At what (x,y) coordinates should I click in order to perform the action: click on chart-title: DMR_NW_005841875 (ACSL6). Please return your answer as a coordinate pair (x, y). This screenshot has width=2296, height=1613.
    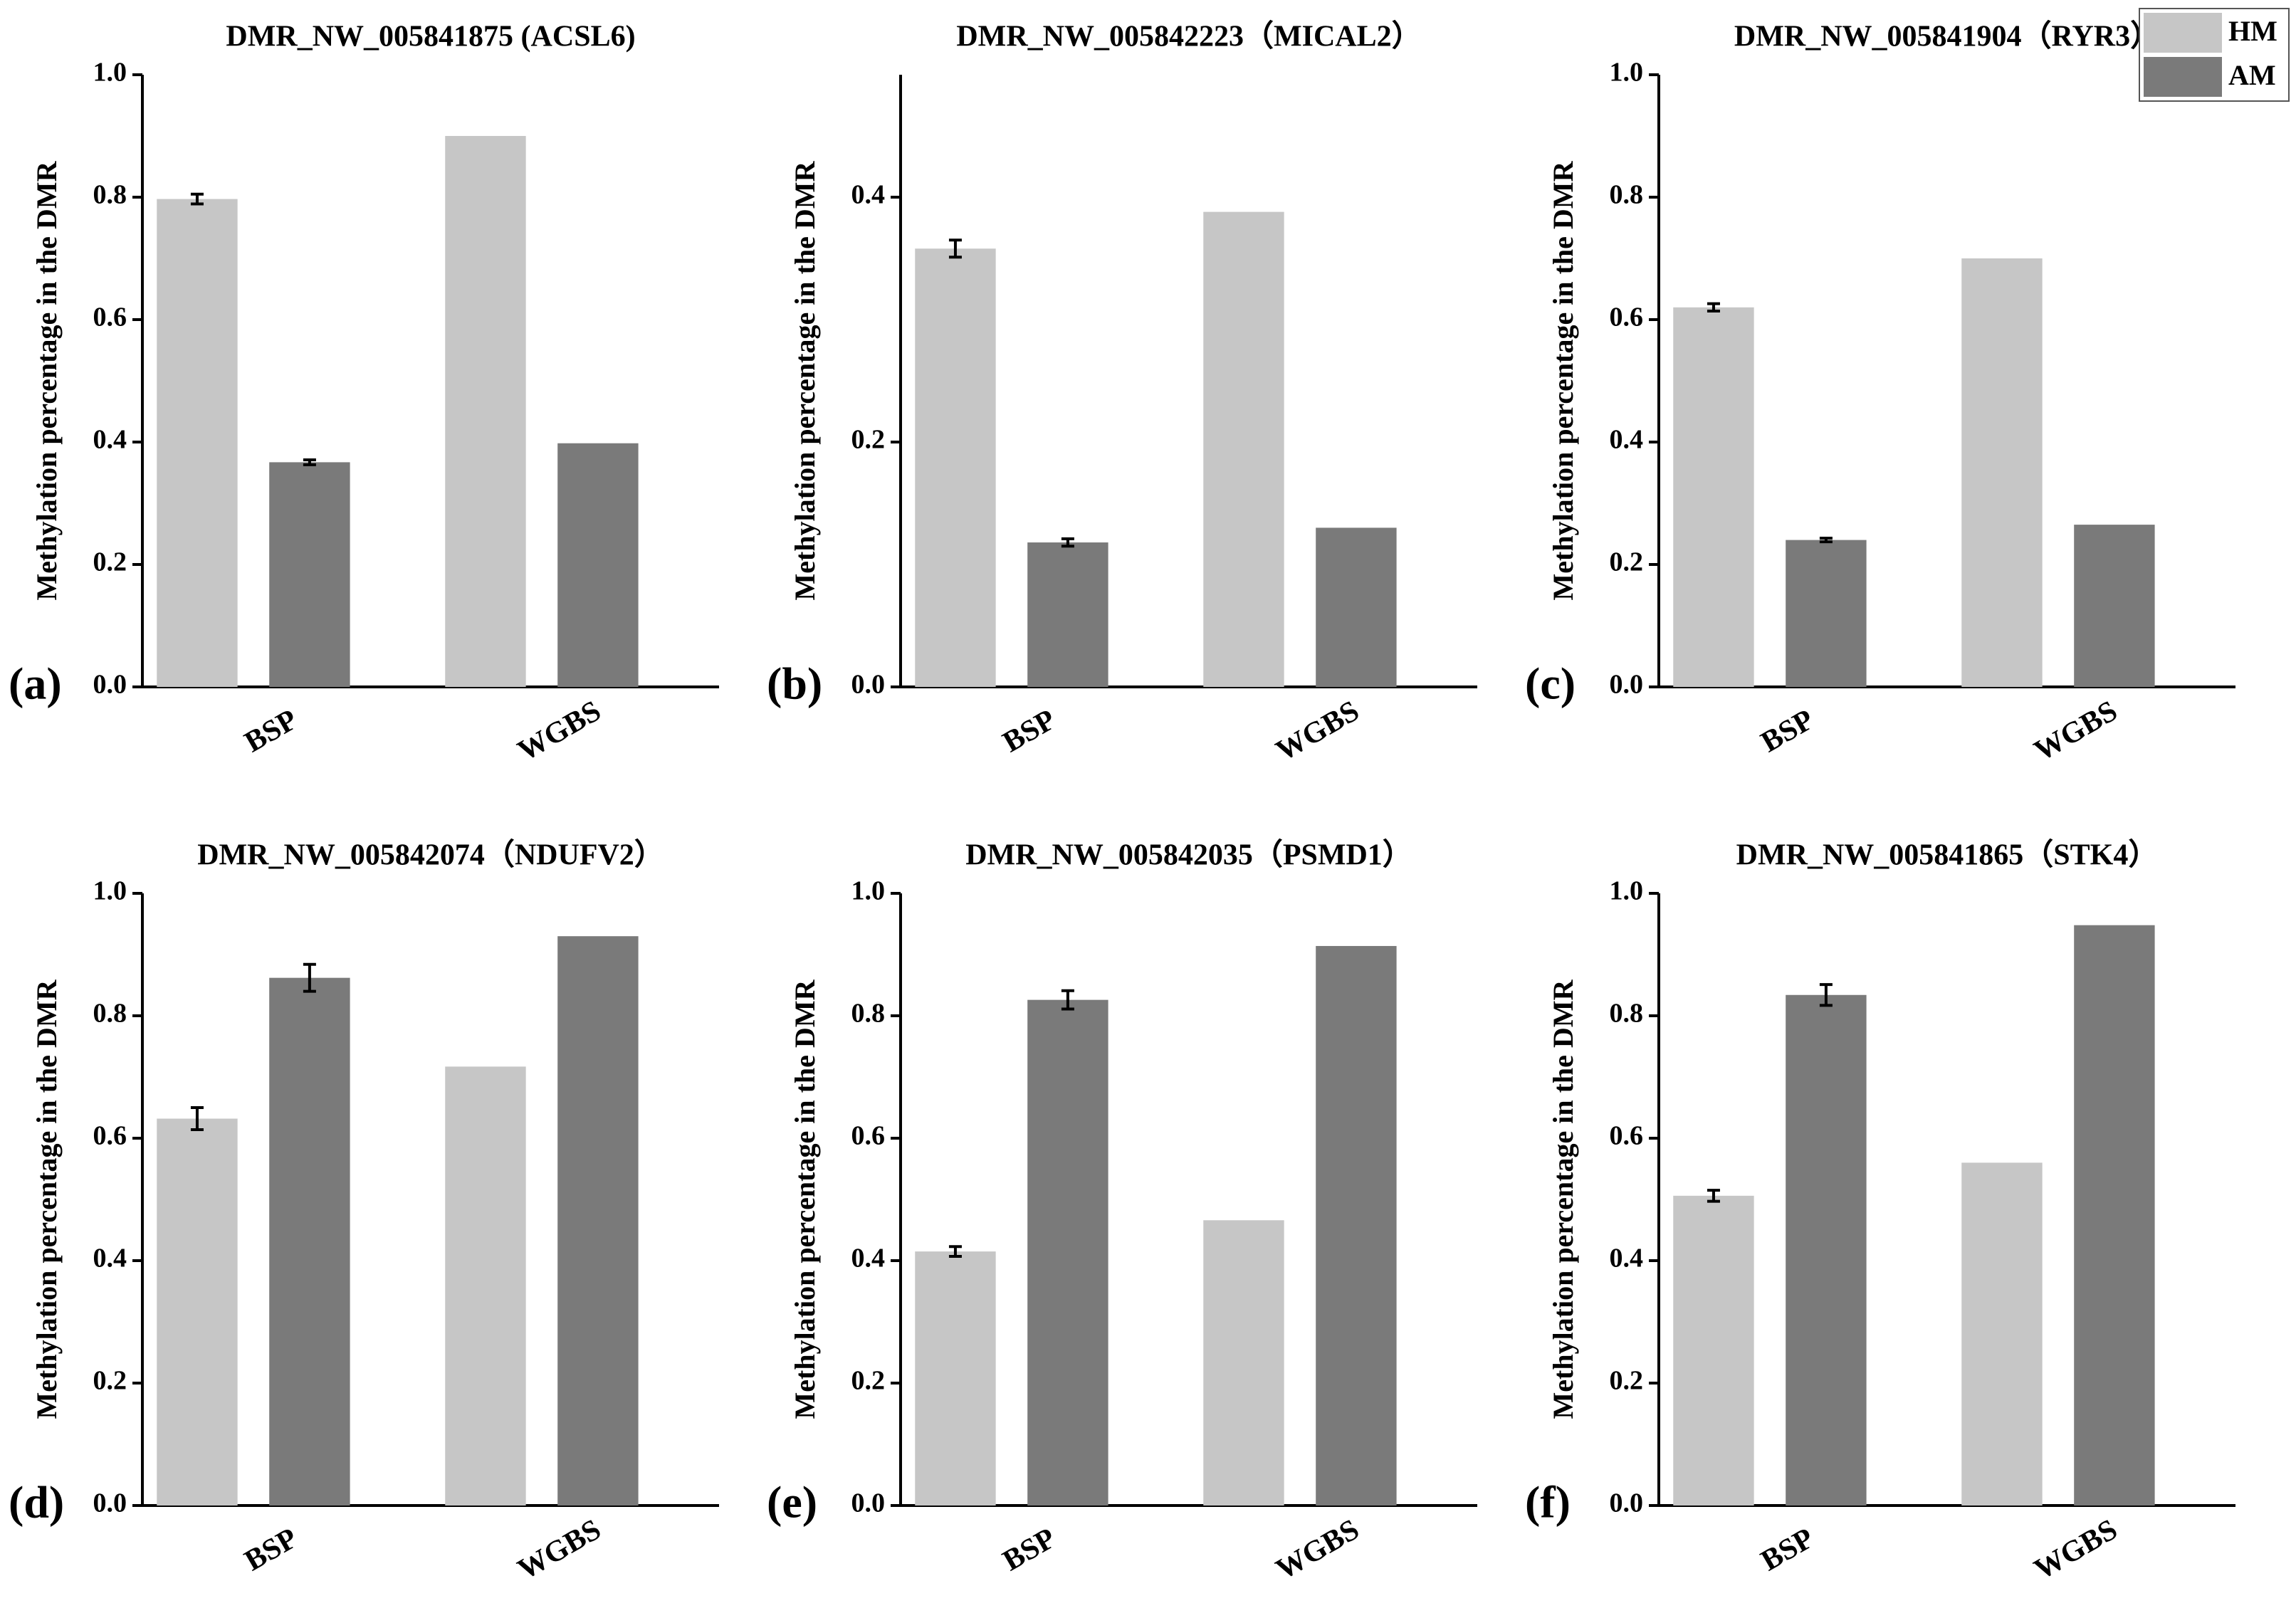
    Looking at the image, I should click on (430, 37).